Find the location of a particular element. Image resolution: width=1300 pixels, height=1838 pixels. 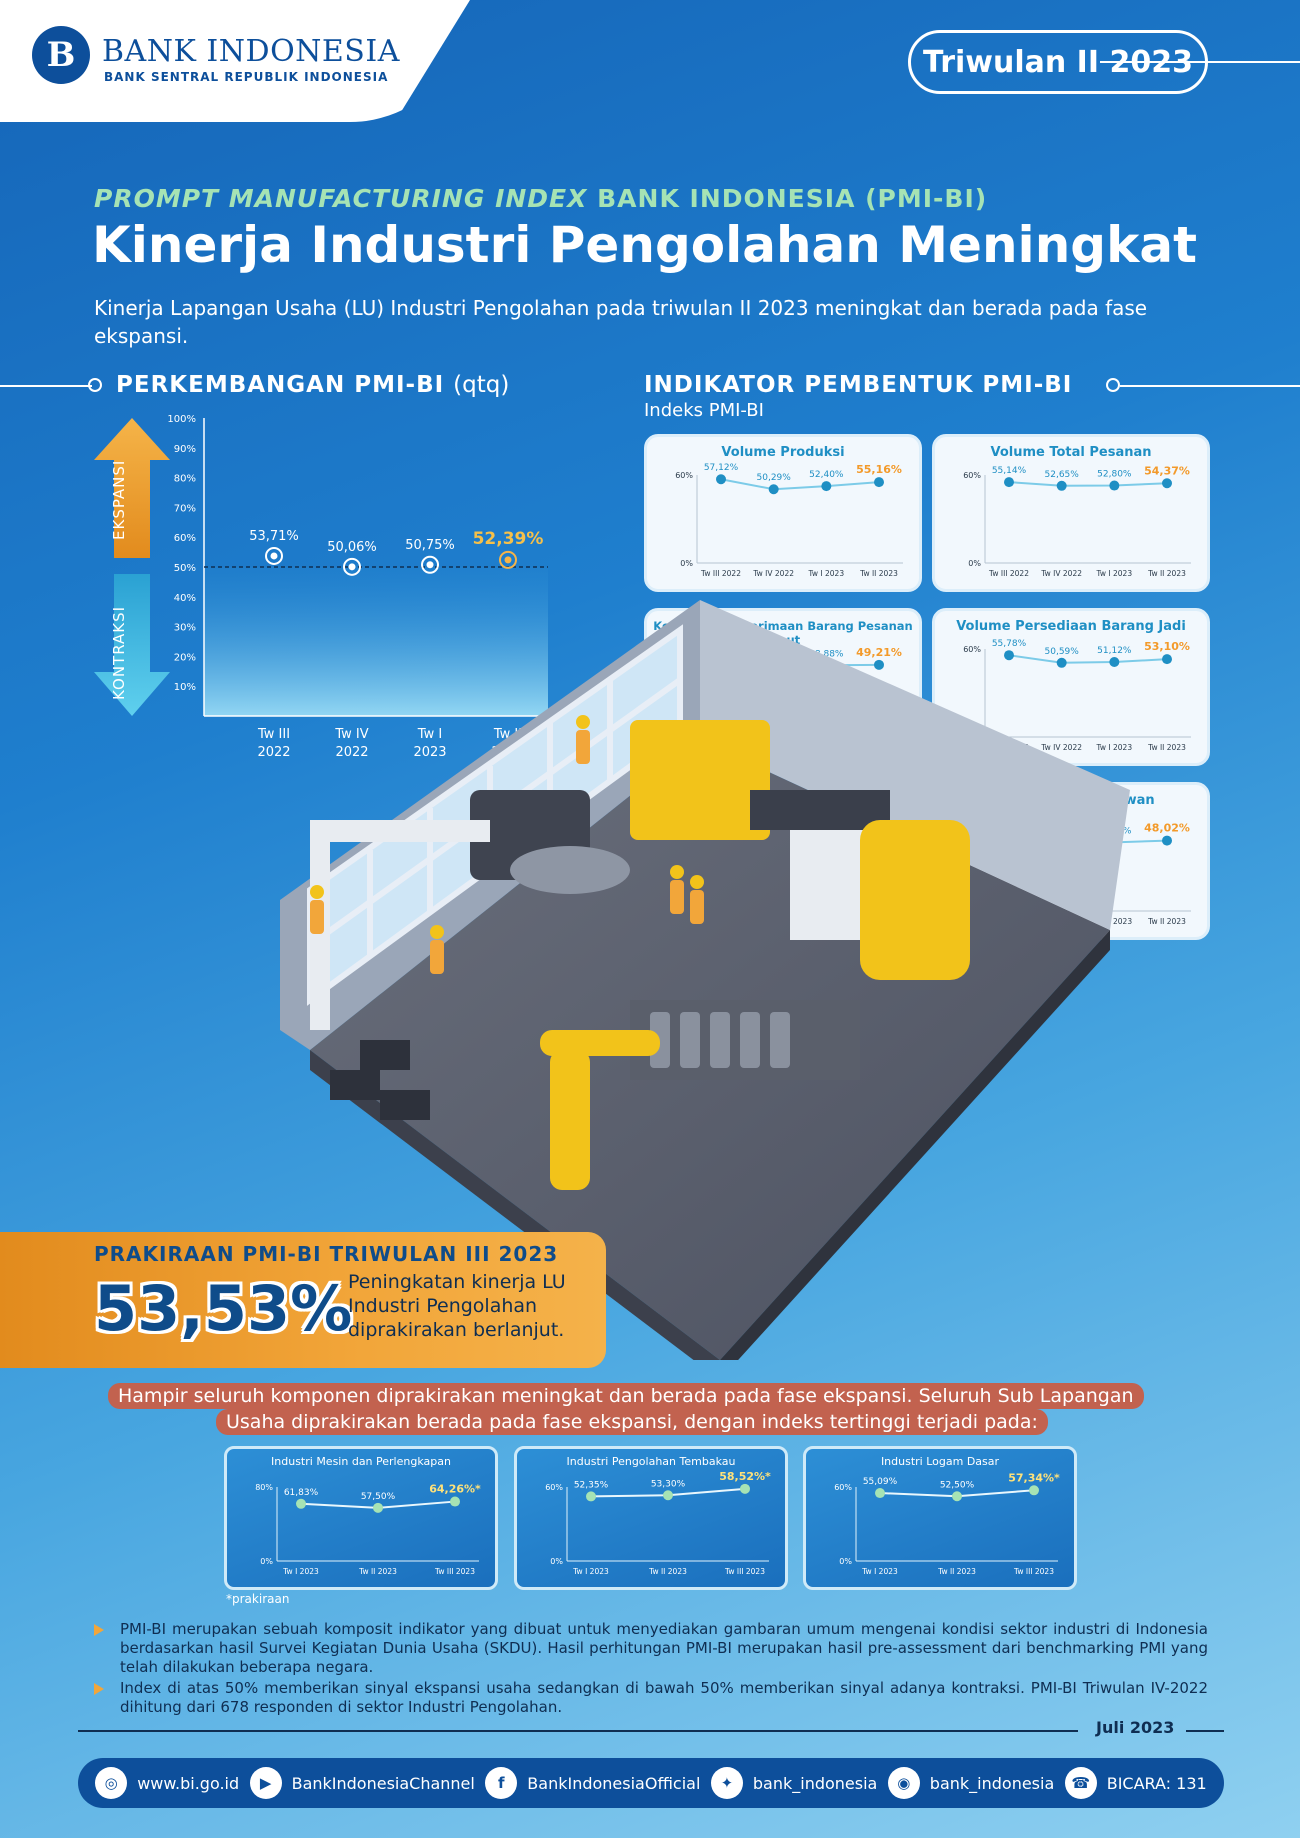

x-tick-label: Tw III is located at coordinates (273, 734).